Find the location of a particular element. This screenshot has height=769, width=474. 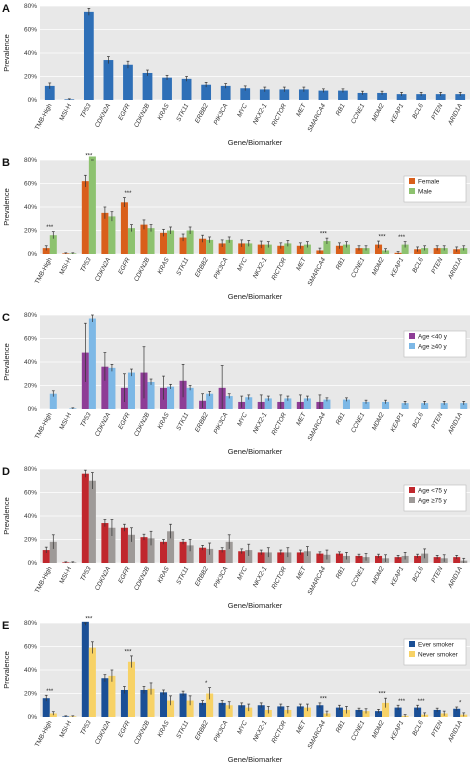

panel-c-x-tick-label: RICTOR is located at coordinates (279, 423).